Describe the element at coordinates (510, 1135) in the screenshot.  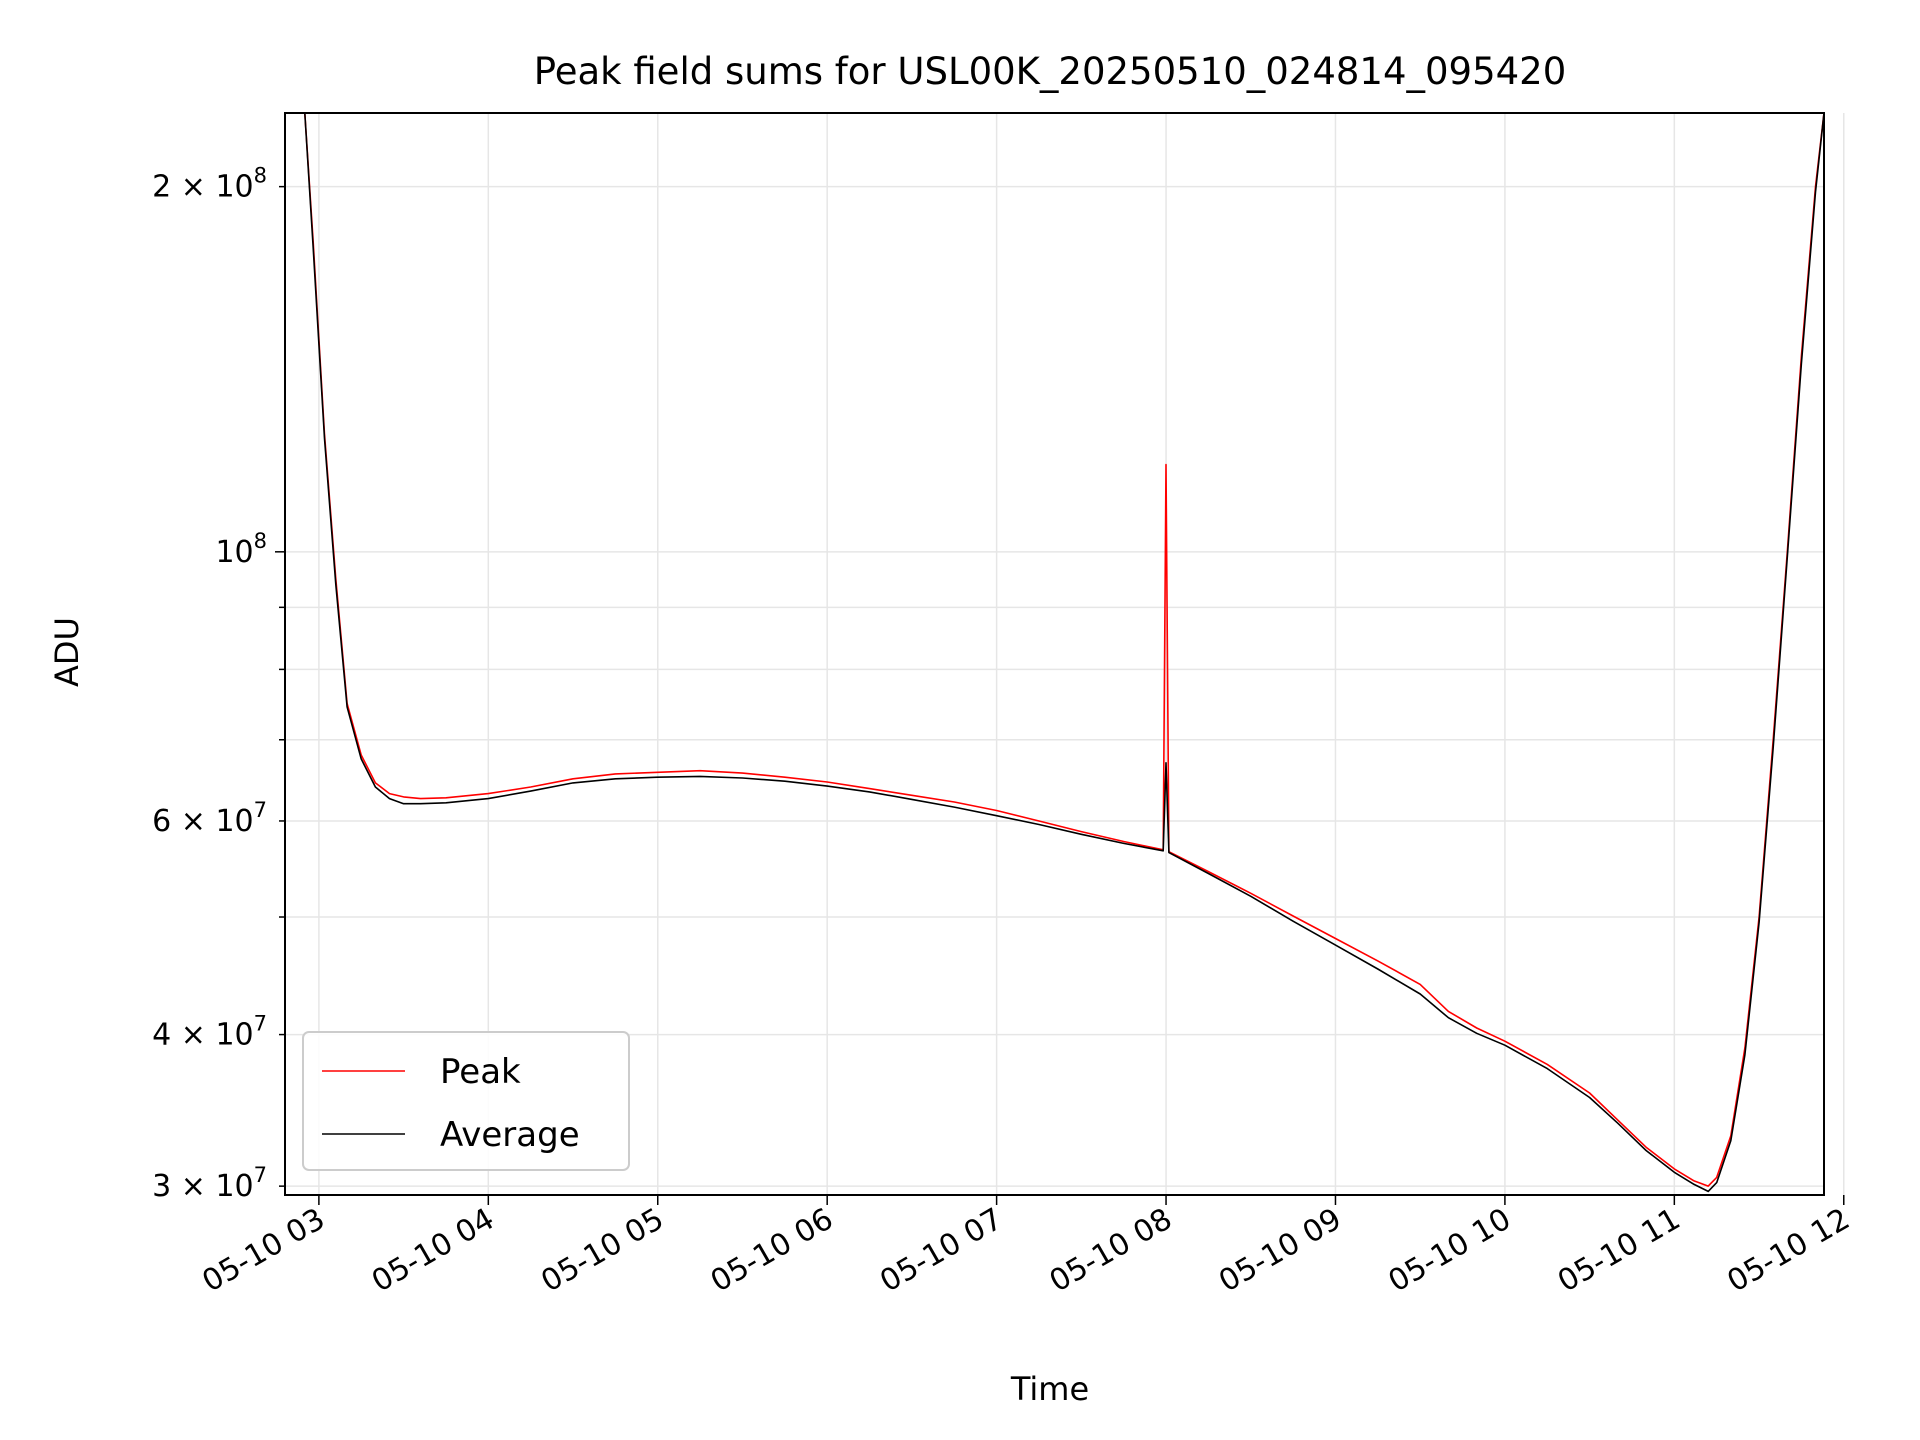
I see `legend-label-average: Average` at that location.